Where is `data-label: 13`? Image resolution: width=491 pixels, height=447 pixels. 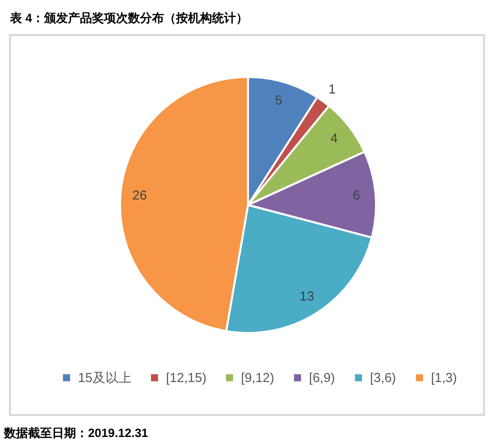 data-label: 13 is located at coordinates (307, 296).